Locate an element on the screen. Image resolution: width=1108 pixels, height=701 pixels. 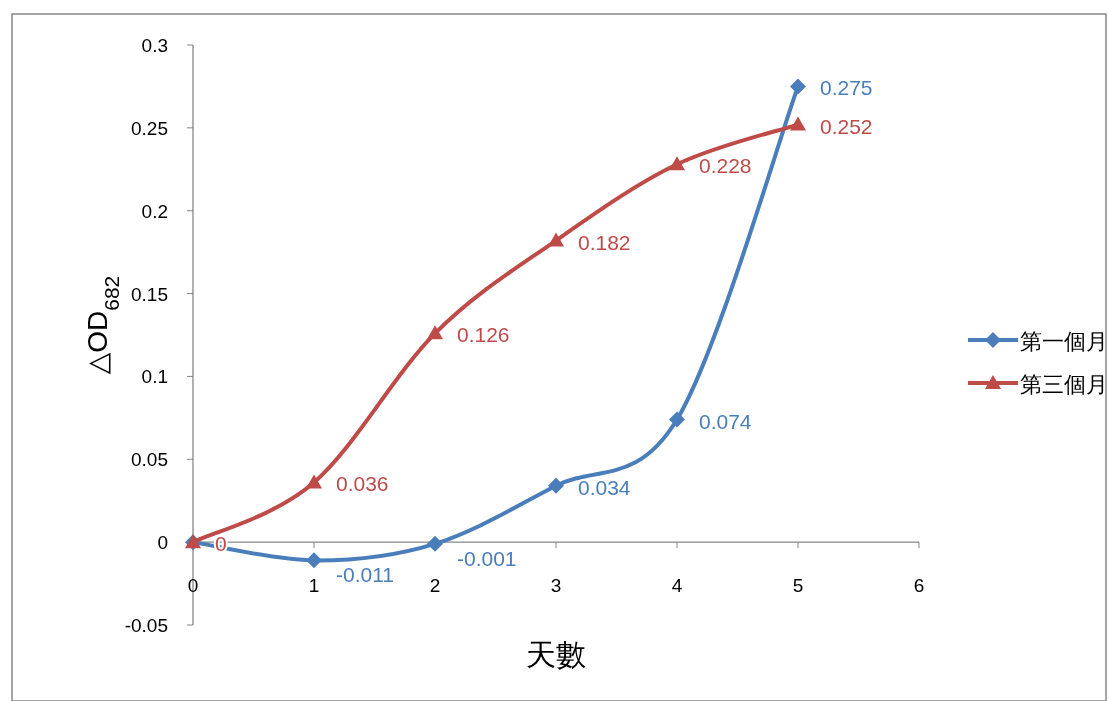
x-tick-label: 4 is located at coordinates (677, 586).